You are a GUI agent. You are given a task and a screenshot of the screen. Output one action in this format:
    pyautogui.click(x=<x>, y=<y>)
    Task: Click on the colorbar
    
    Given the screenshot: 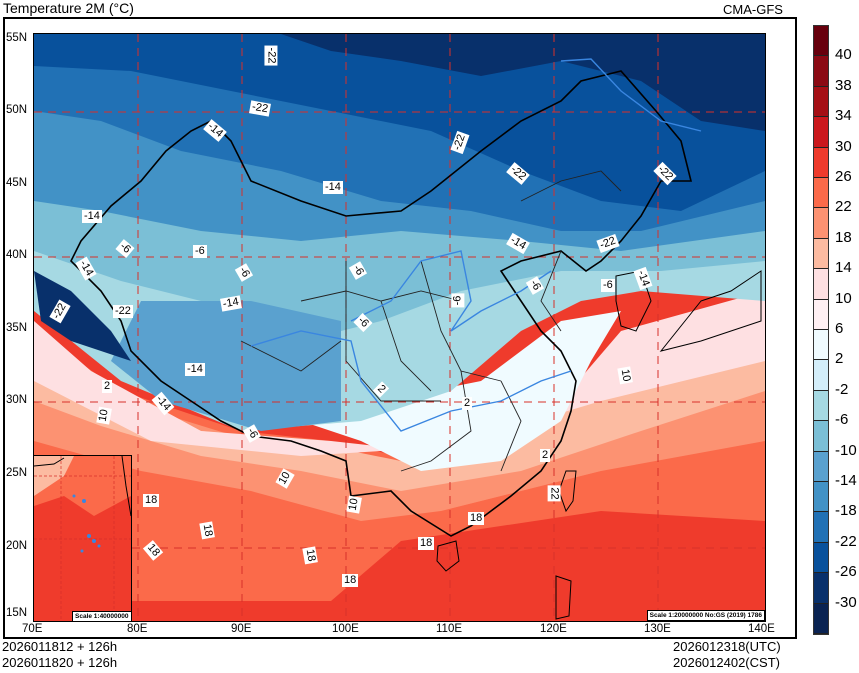 What is the action you would take?
    pyautogui.click(x=821, y=330)
    